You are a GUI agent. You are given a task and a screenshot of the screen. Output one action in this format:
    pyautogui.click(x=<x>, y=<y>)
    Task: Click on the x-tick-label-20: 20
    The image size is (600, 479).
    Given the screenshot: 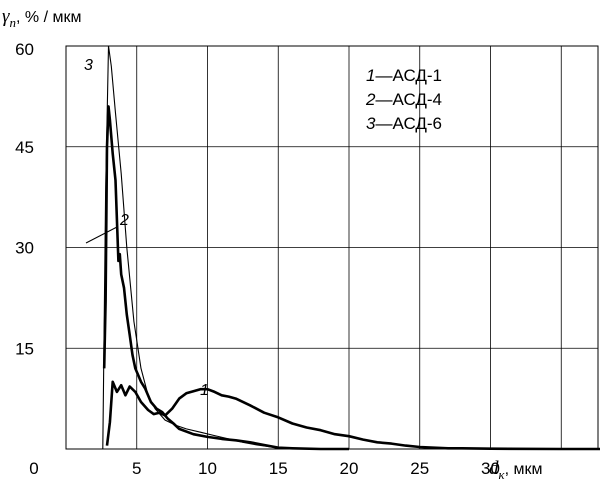 What is the action you would take?
    pyautogui.click(x=349, y=468)
    